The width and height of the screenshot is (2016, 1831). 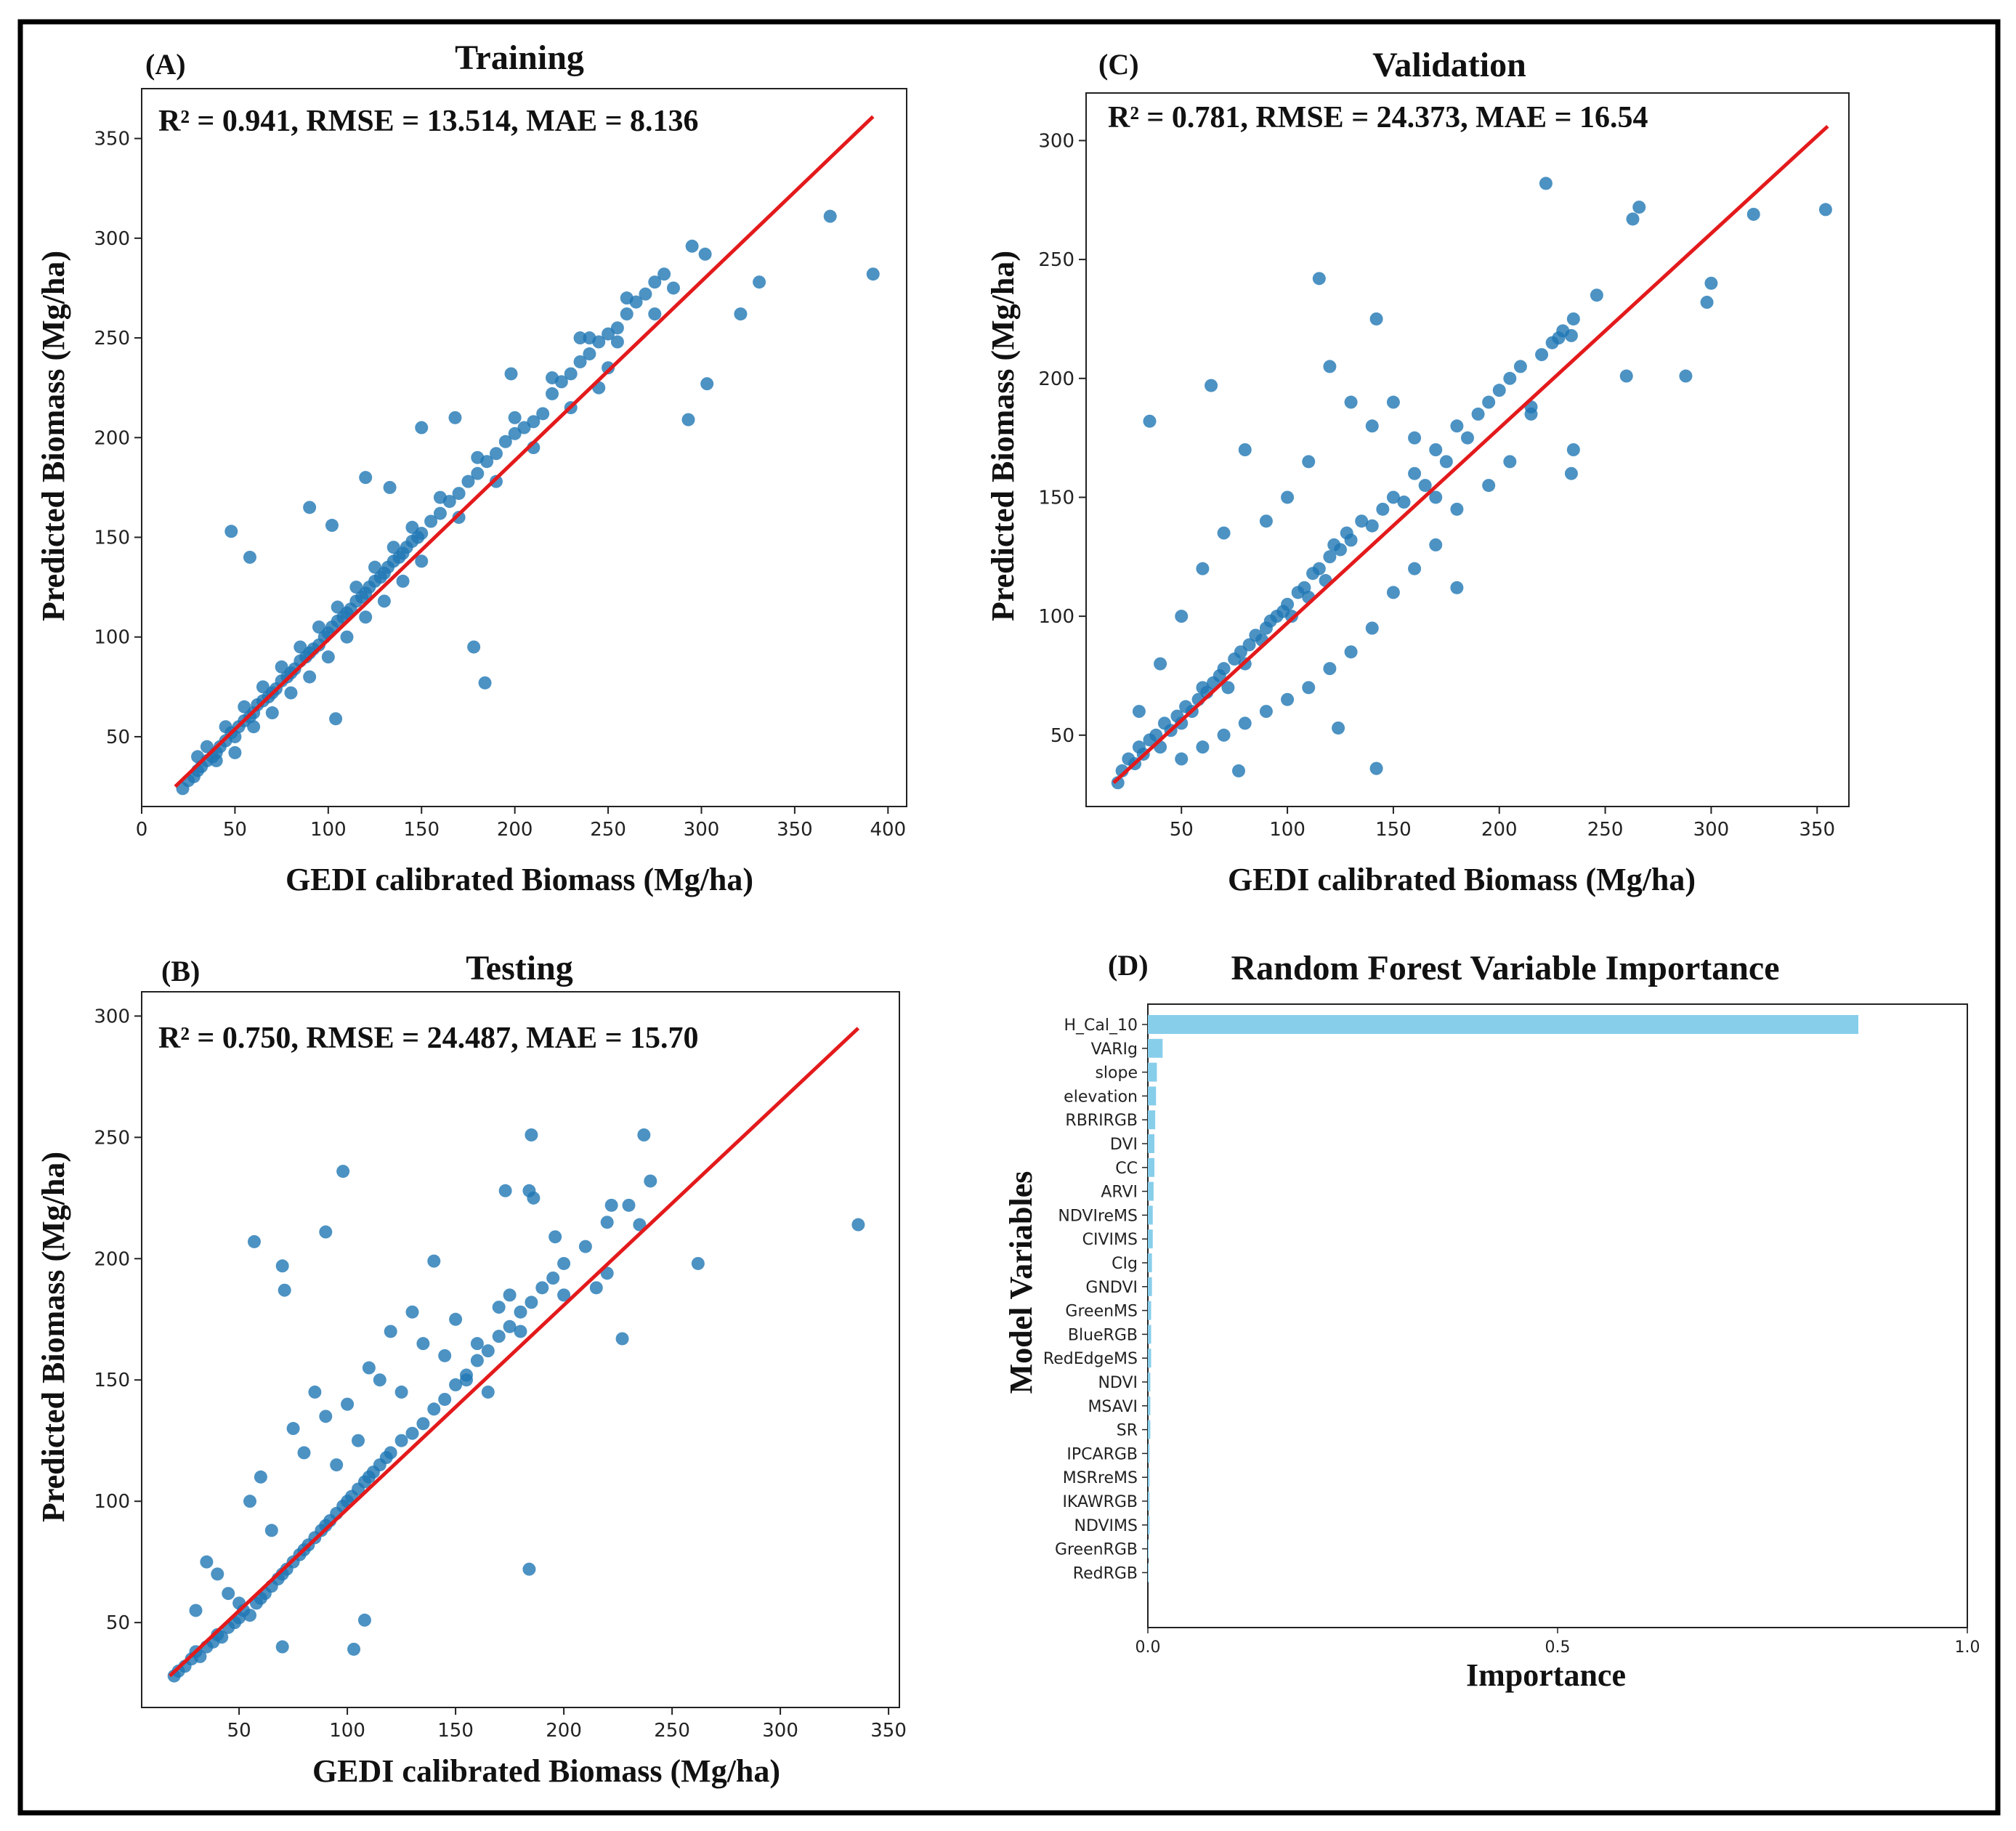 What do you see at coordinates (1097, 1550) in the screenshot?
I see `category-label: GreenRGB` at bounding box center [1097, 1550].